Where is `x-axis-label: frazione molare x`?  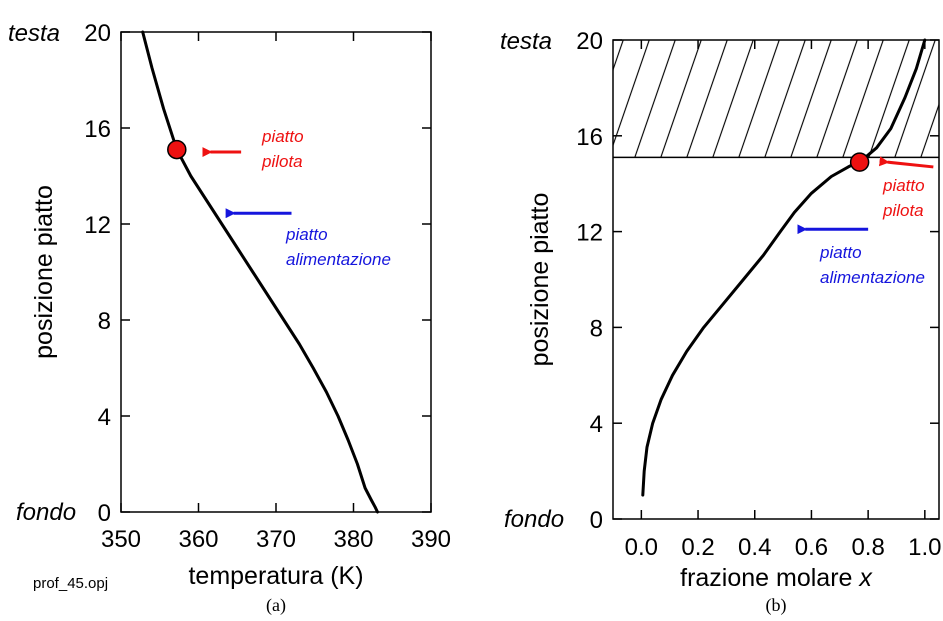 x-axis-label: frazione molare x is located at coordinates (776, 578).